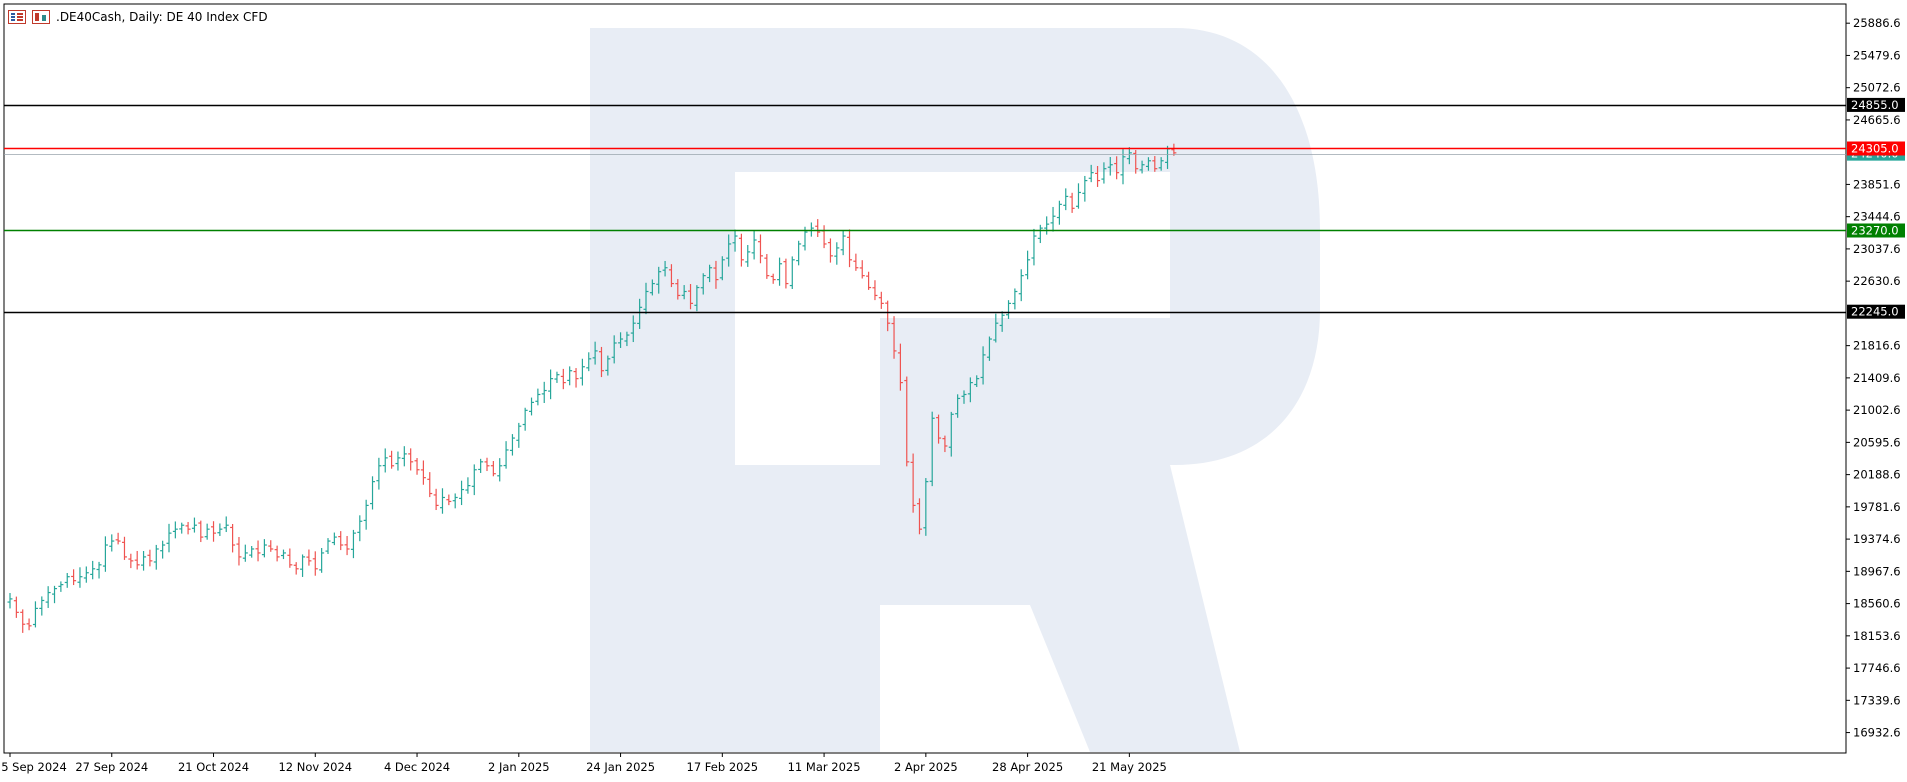 Image resolution: width=1907 pixels, height=782 pixels. What do you see at coordinates (111, 767) in the screenshot?
I see `x-tick-label: 27 Sep 2024` at bounding box center [111, 767].